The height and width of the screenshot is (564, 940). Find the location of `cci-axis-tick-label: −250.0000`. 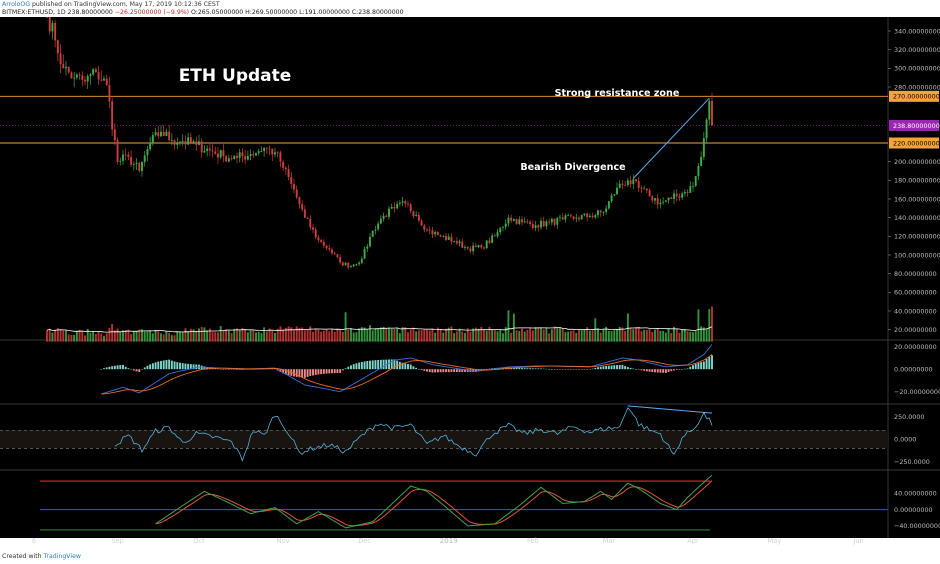

cci-axis-tick-label: −250.0000 is located at coordinates (912, 462).